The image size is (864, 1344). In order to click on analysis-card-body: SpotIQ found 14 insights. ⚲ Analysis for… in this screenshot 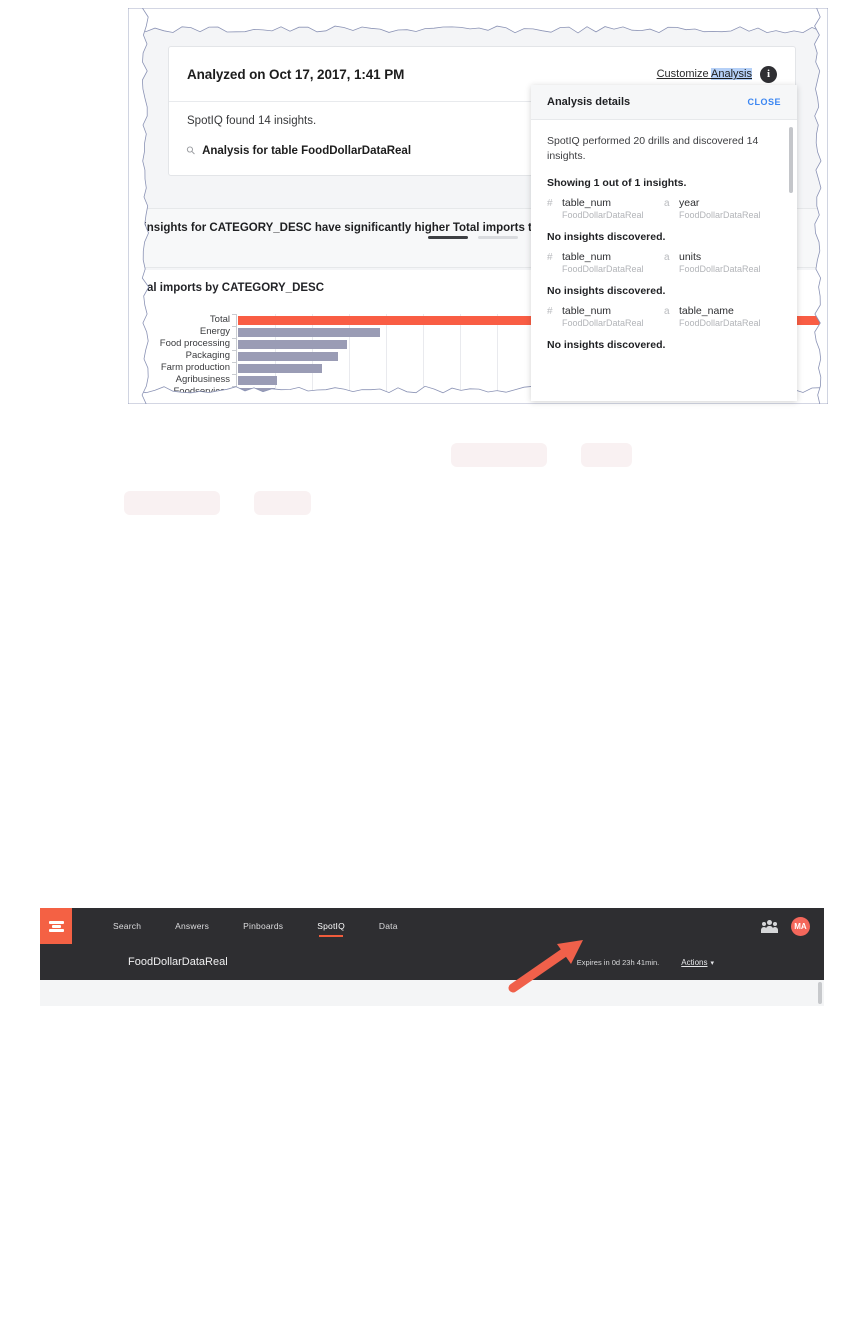, I will do `click(482, 130)`.